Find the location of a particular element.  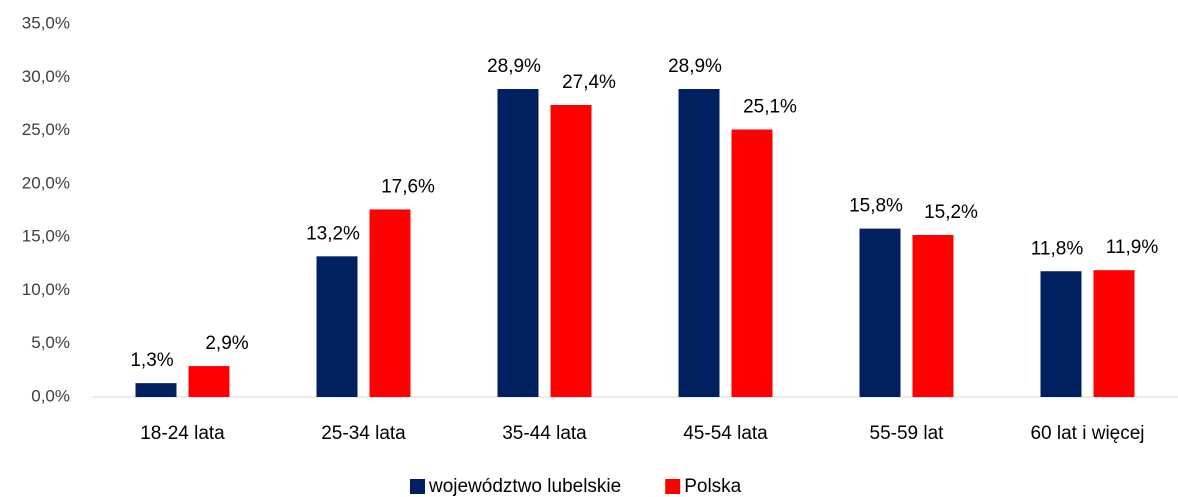

x-tick-label: 60 lat i więcej is located at coordinates (1087, 433).